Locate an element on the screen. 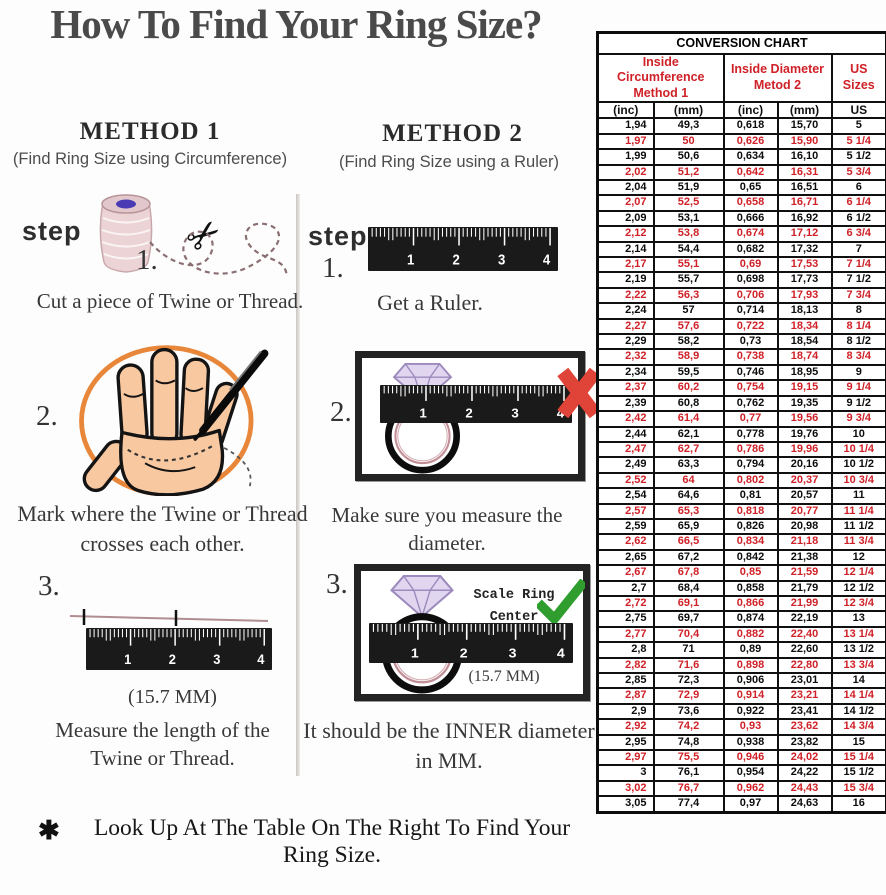 This screenshot has height=895, width=886. table-row: 2,44 62,1 0,778 19,76 10 is located at coordinates (741, 434).